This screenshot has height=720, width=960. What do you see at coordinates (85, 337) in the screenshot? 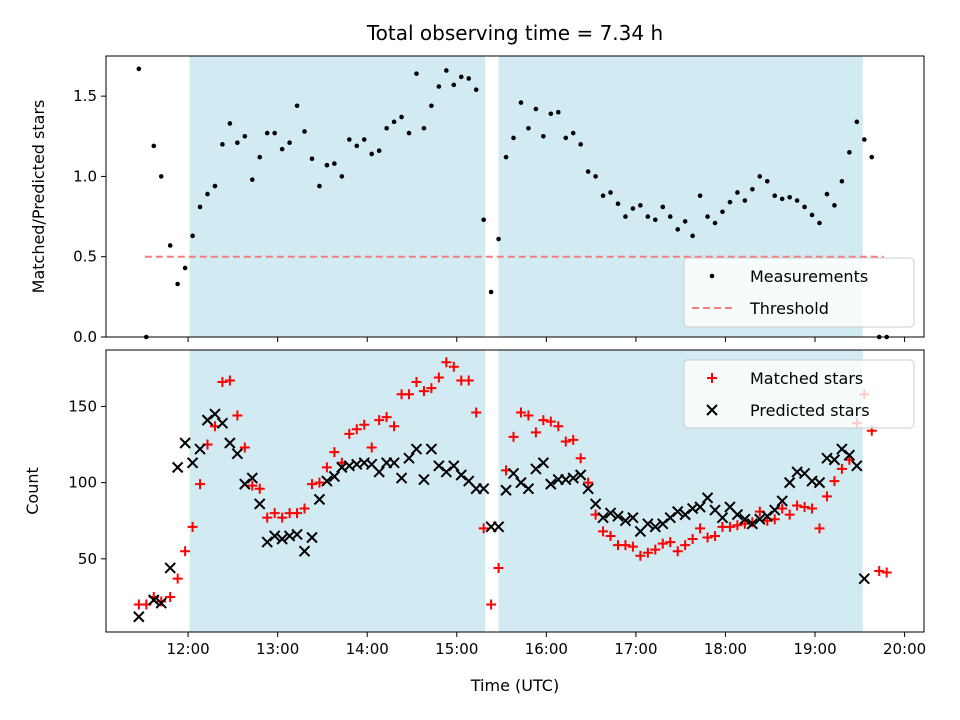
I see `y-tick-label: 0.0` at bounding box center [85, 337].